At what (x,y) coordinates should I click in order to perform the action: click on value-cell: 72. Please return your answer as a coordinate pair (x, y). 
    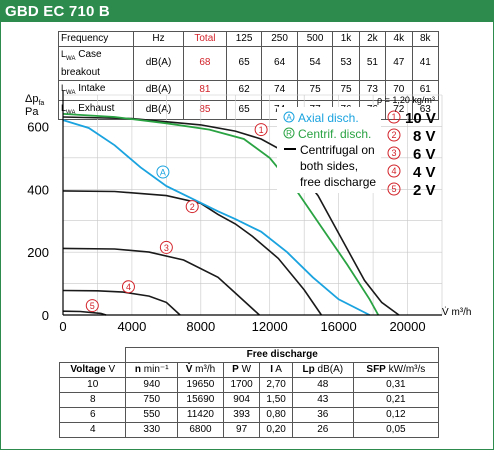
    Looking at the image, I should click on (399, 110).